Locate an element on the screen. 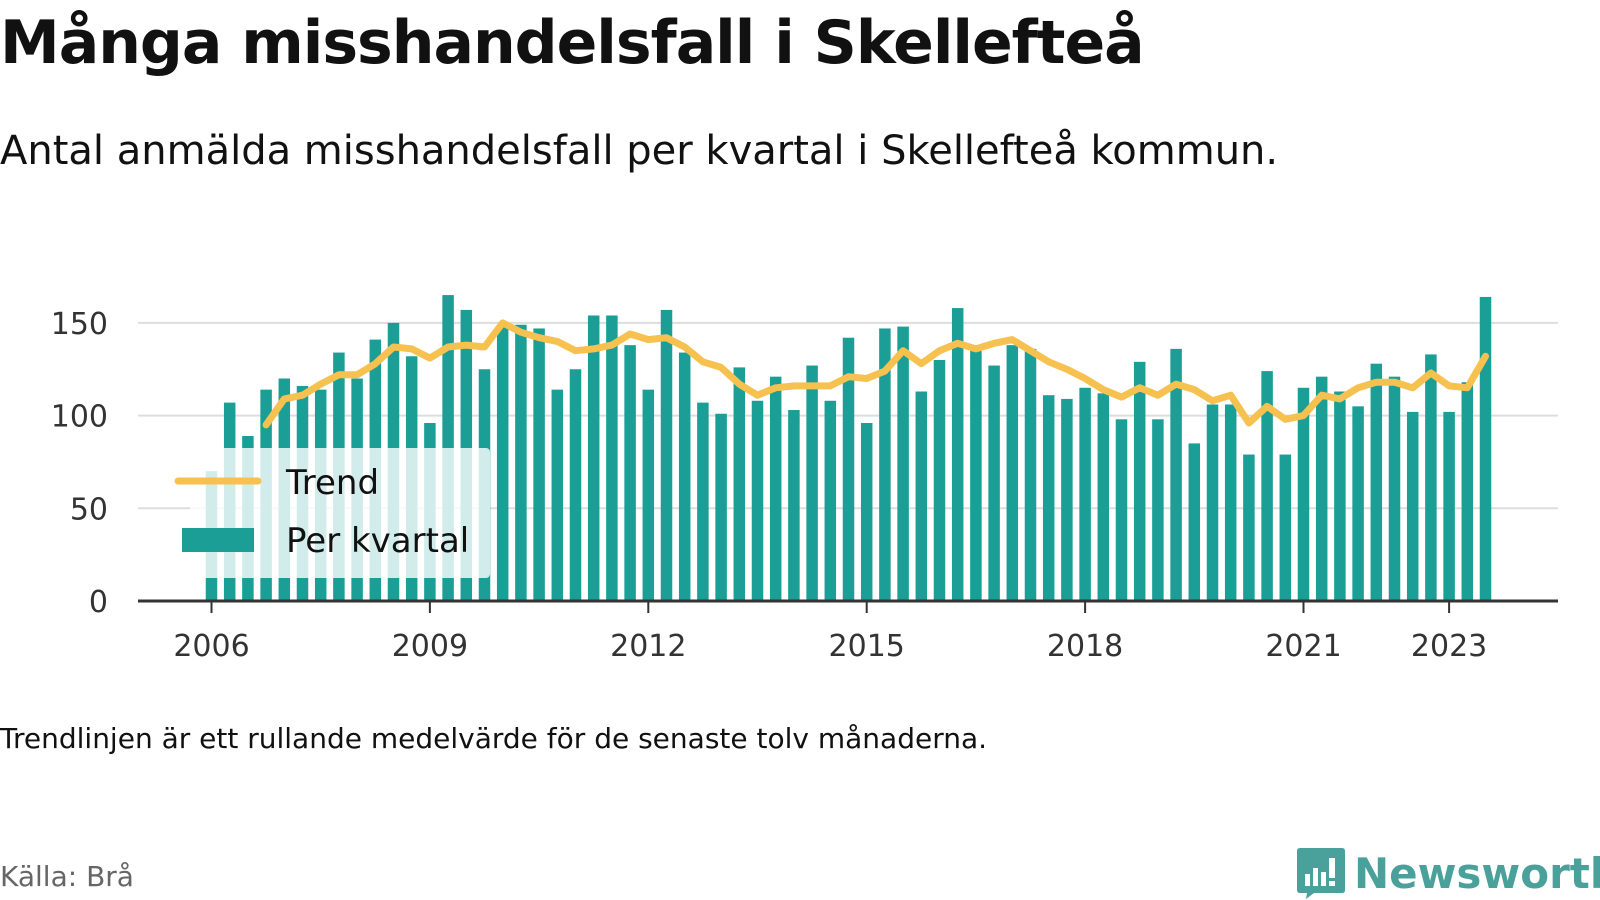 This screenshot has height=900, width=1600. chart-title: Många misshandelsfall i Skellefteå is located at coordinates (572, 43).